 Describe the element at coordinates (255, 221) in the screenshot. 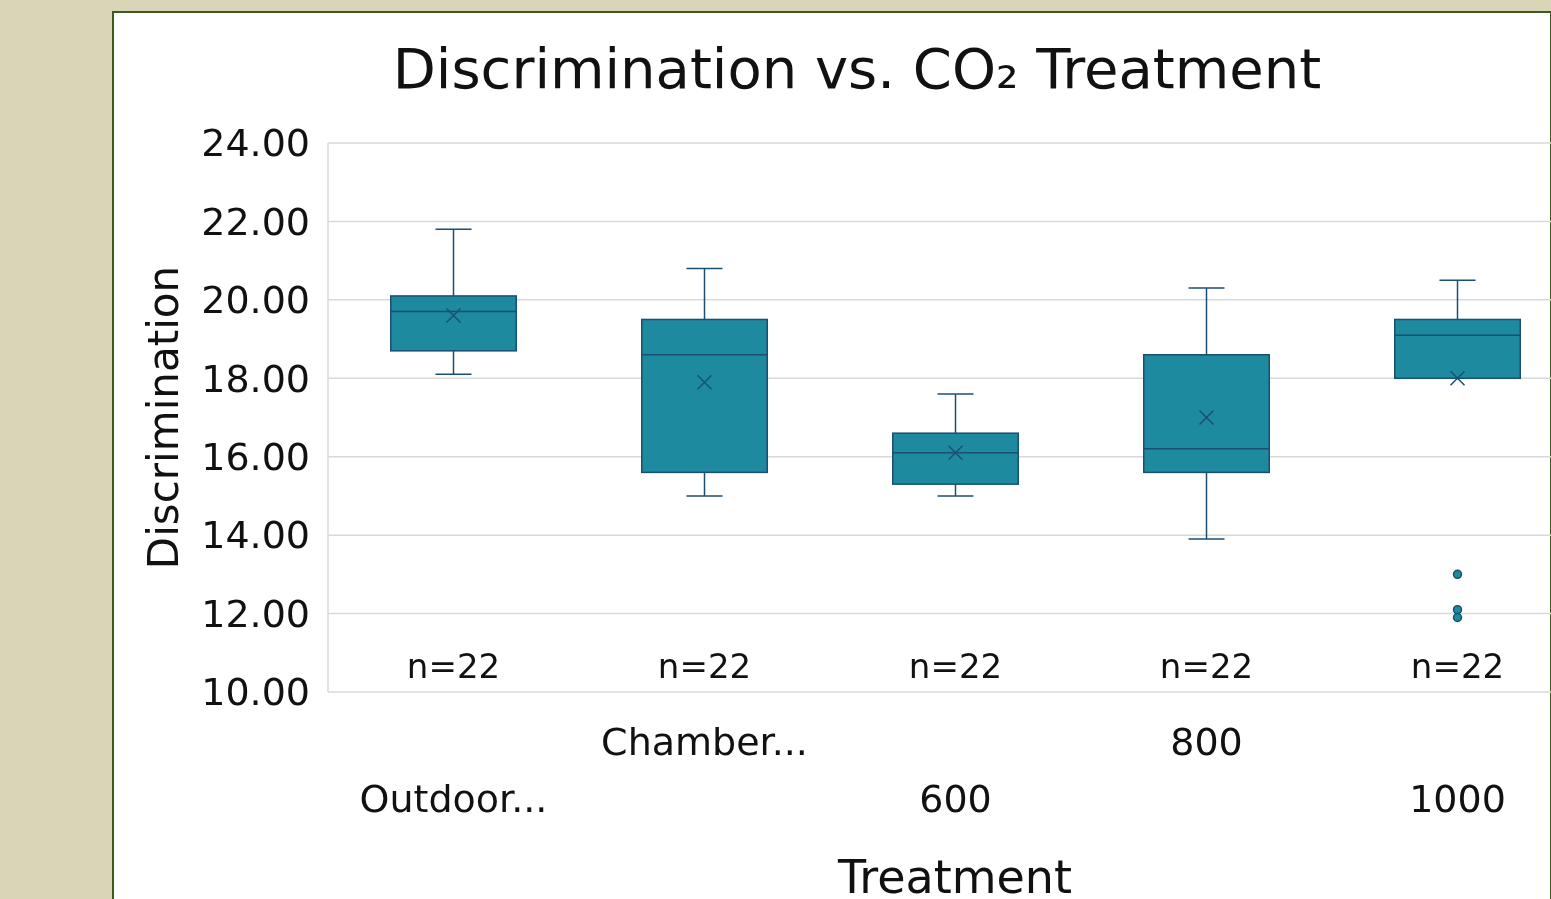

I see `y-tick-label: 22.00` at that location.